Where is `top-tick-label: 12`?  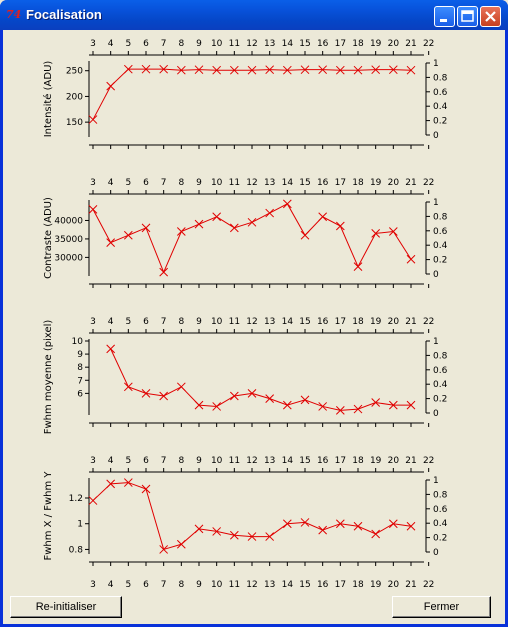
top-tick-label: 12 is located at coordinates (251, 322).